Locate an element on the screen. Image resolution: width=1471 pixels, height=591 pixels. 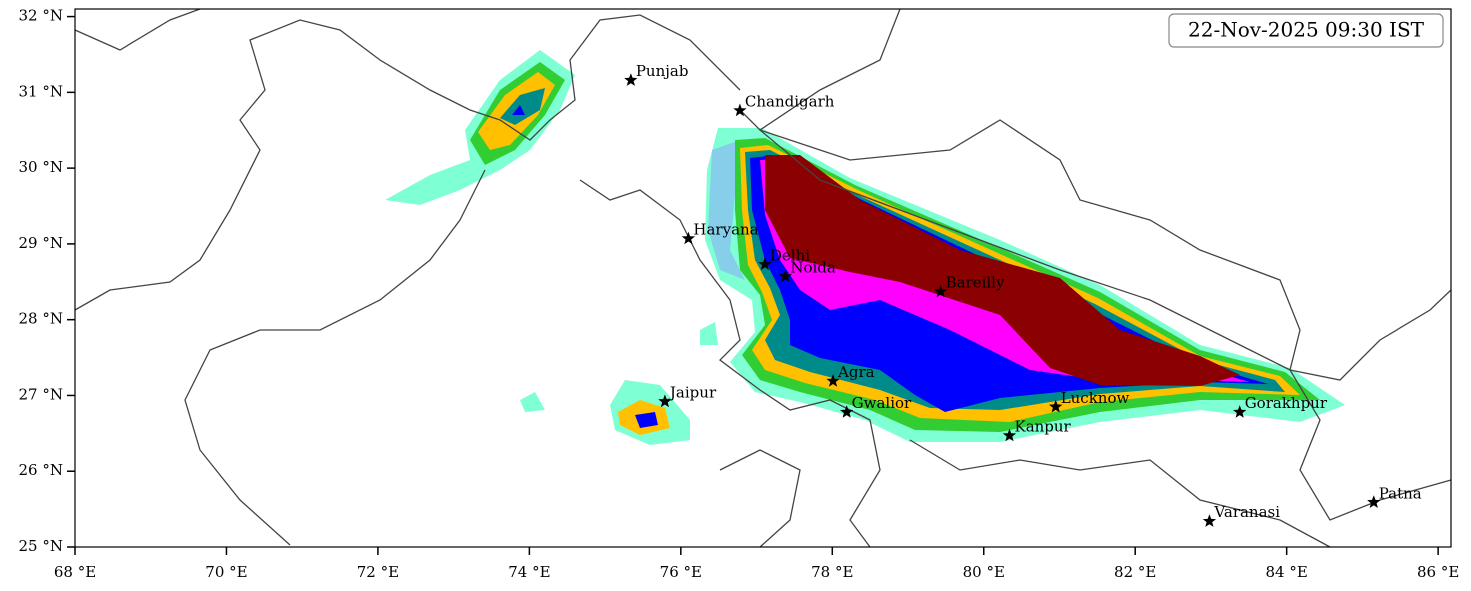
y-tick-label: 30 °N is located at coordinates (41, 167).